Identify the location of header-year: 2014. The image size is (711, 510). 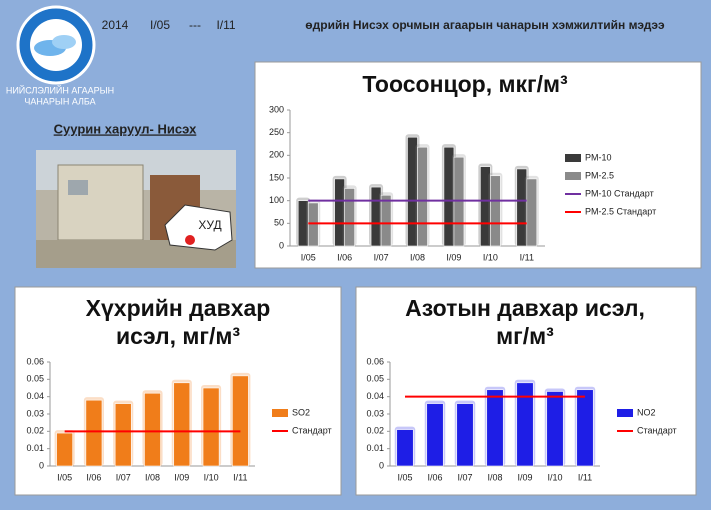
(115, 25).